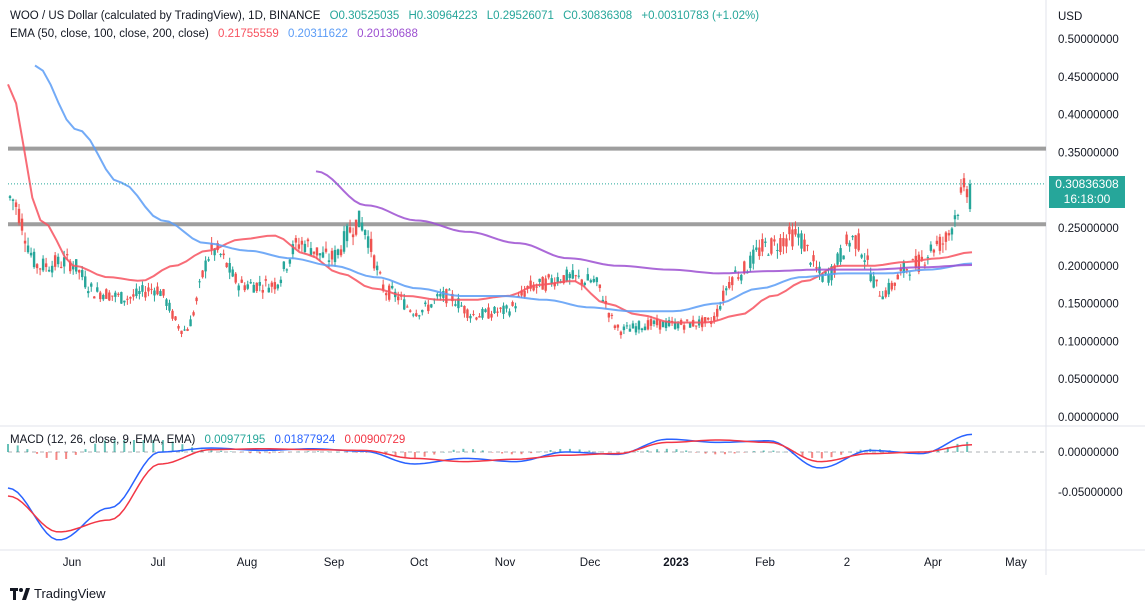 Image resolution: width=1145 pixels, height=611 pixels. What do you see at coordinates (1088, 342) in the screenshot?
I see `price-tick-label: 0.10000000` at bounding box center [1088, 342].